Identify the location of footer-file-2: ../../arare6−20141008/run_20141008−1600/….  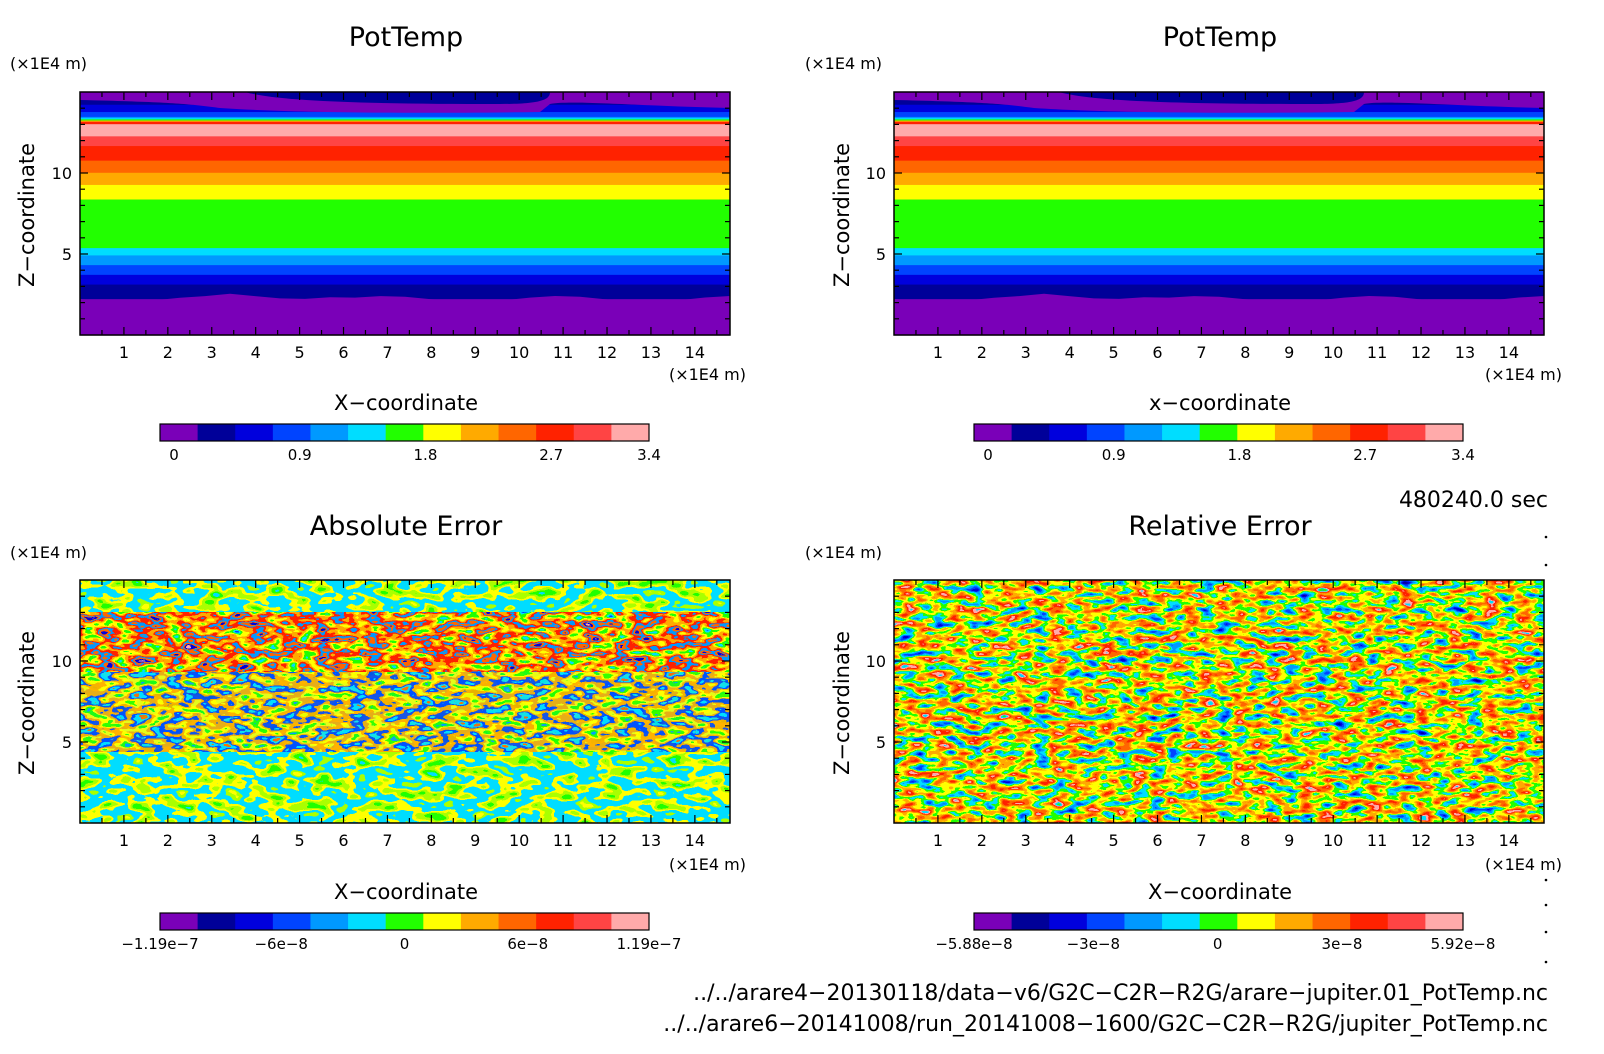
(1105, 1024).